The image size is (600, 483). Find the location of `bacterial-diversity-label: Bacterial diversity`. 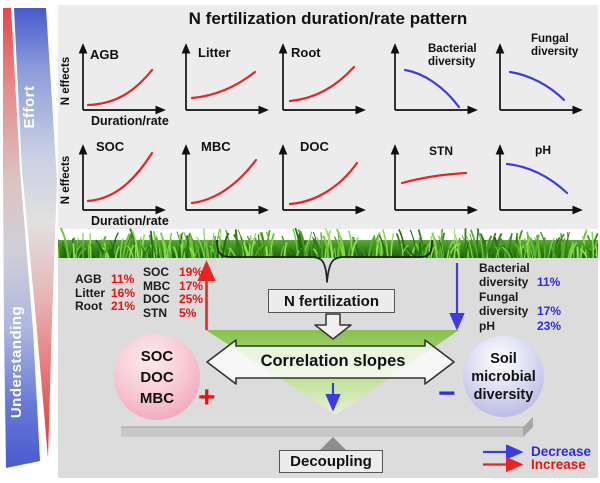

bacterial-diversity-label: Bacterial diversity is located at coordinates (452, 55).